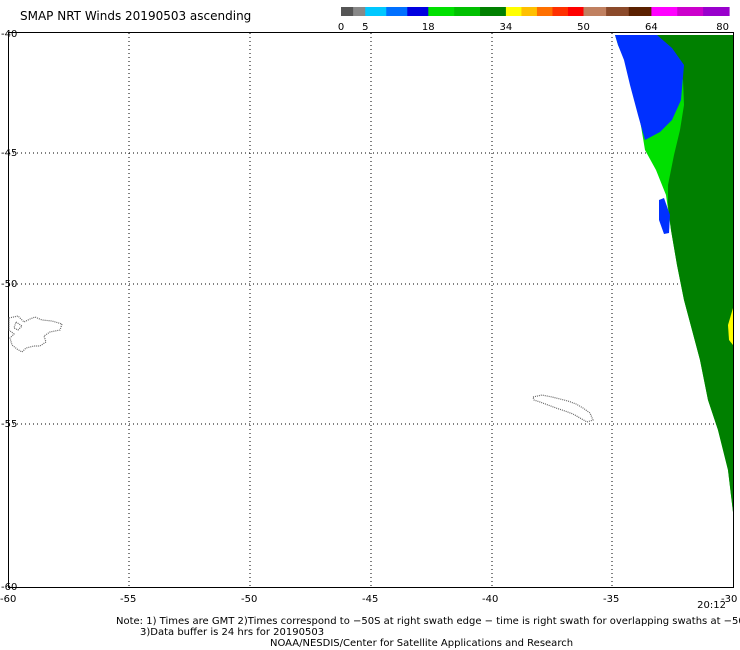 Image resolution: width=740 pixels, height=650 pixels. Describe the element at coordinates (533, 27) in the screenshot. I see `colorbar-labels: 0 5 18 34 50 64 80` at that location.